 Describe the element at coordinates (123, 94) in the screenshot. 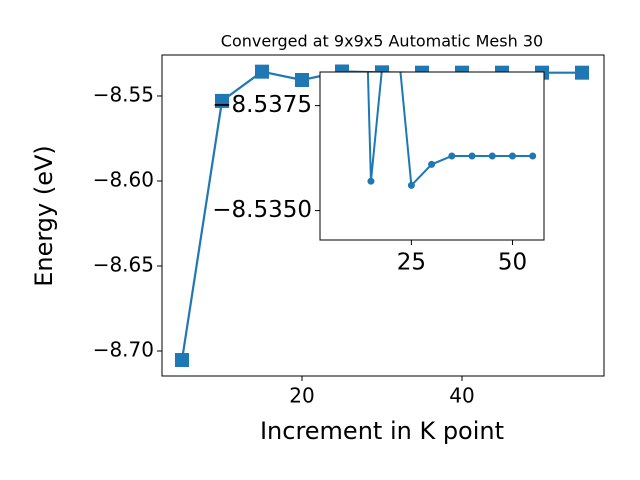

I see `y-tick-label: −8.55` at that location.